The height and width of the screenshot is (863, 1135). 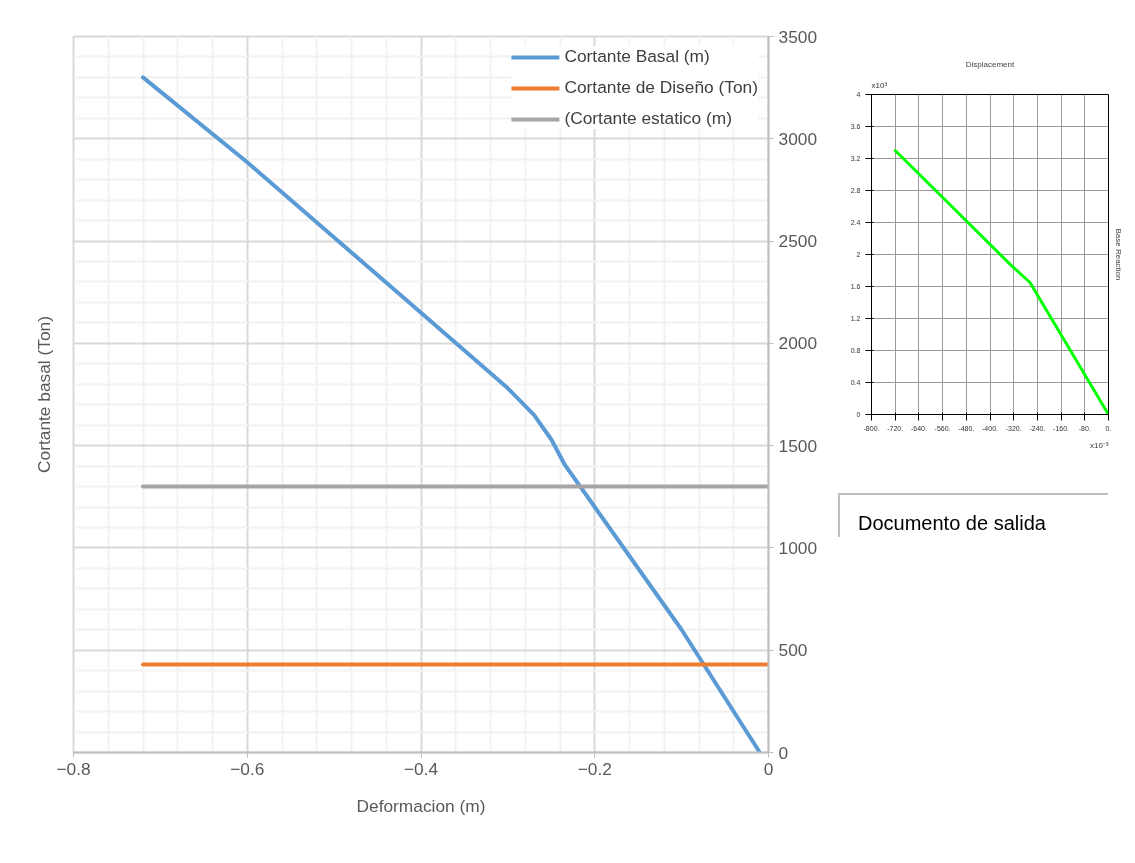 I want to click on legend-label: Cortante Basal (m), so click(x=637, y=56).